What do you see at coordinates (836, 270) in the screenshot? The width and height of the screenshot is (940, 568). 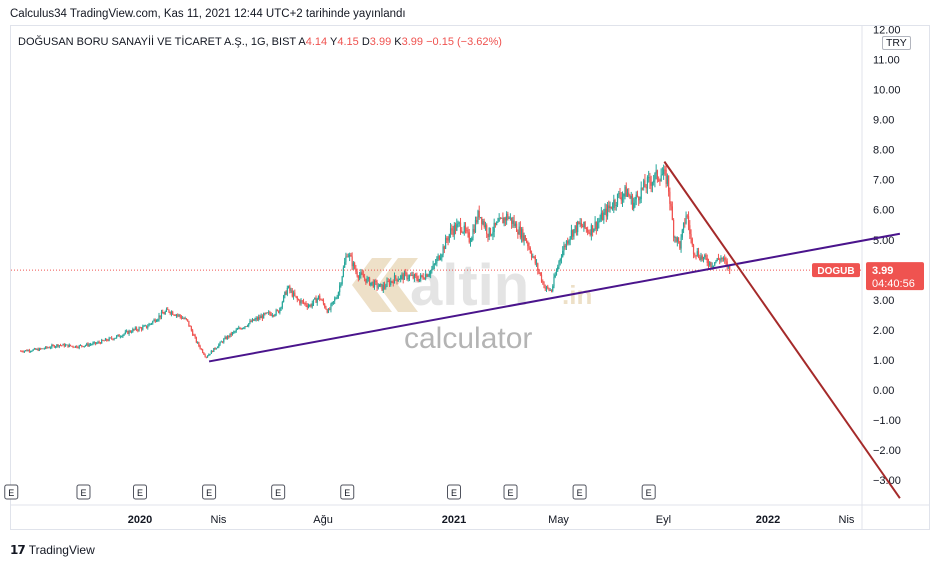 I see `ticker-tag` at bounding box center [836, 270].